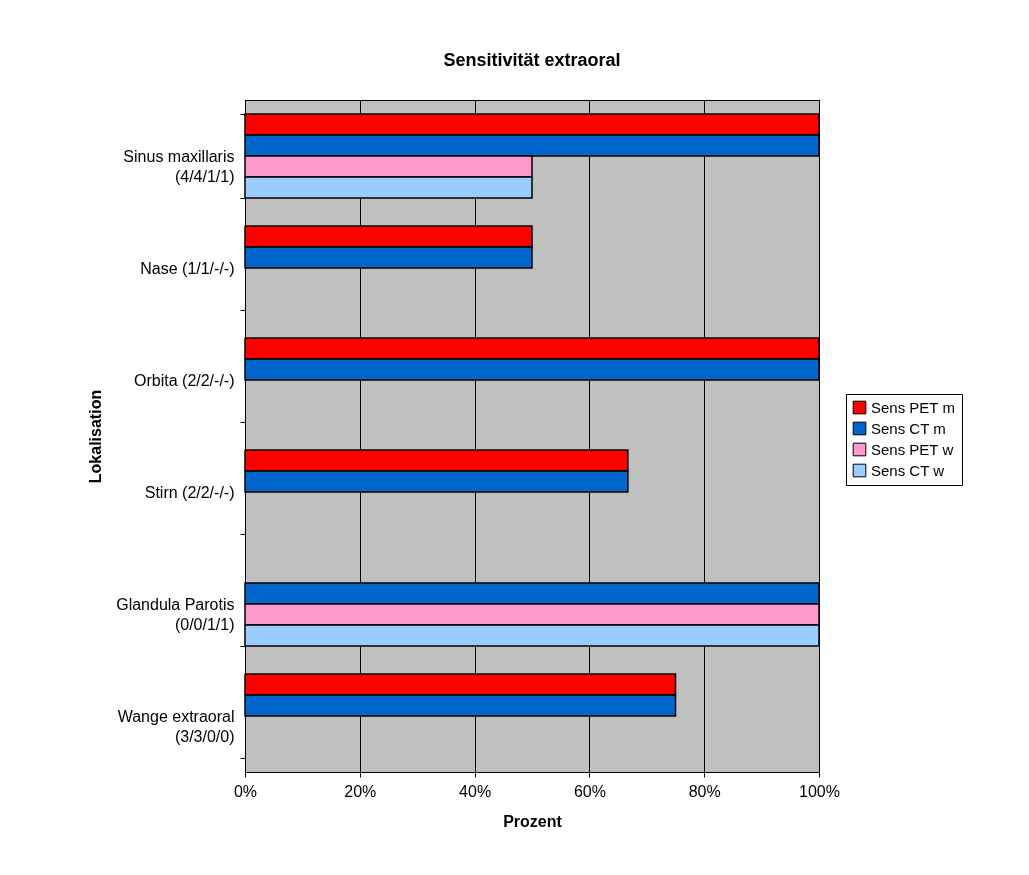 The width and height of the screenshot is (1029, 875). Describe the element at coordinates (184, 380) in the screenshot. I see `y-tick-label: Orbita (2/2/-/-)` at that location.